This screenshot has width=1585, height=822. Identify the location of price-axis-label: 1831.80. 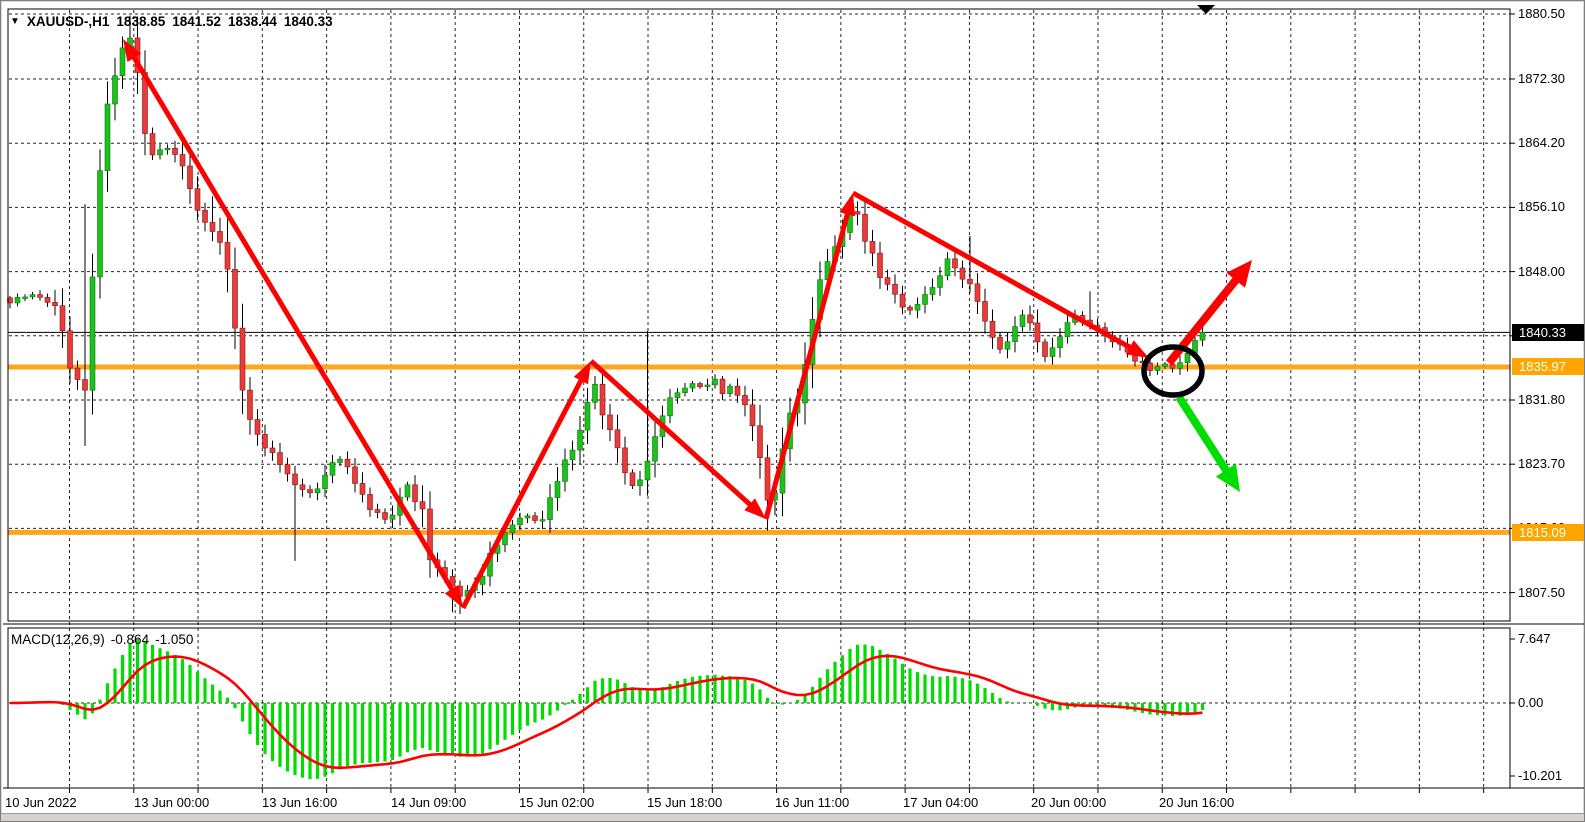
(1541, 399).